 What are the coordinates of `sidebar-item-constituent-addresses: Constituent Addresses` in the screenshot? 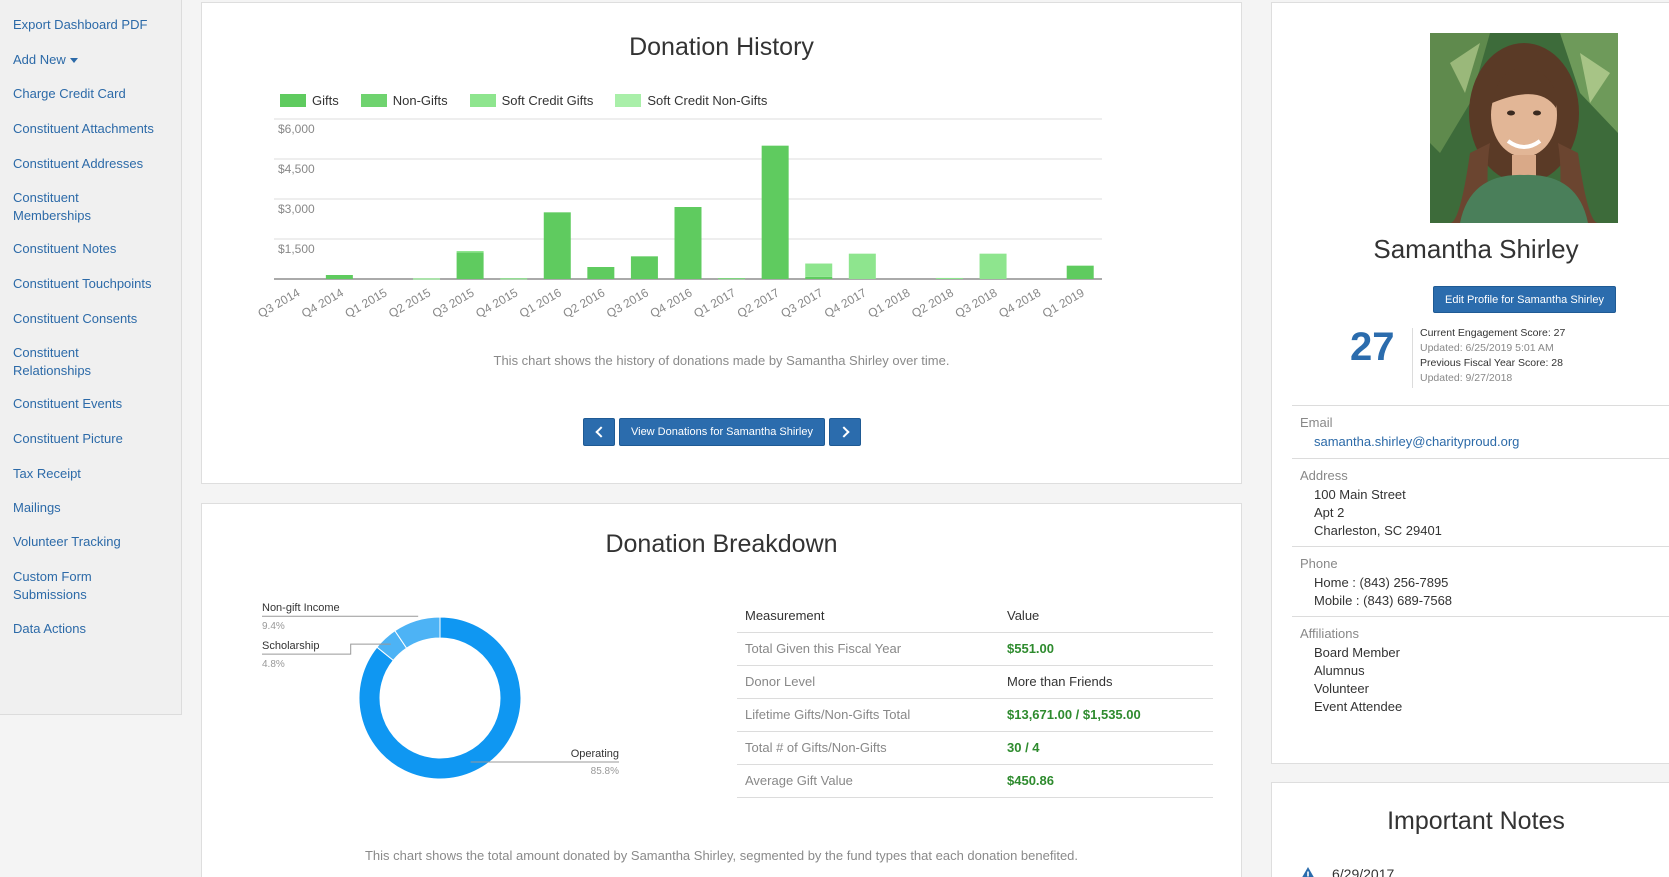 It's located at (78, 163).